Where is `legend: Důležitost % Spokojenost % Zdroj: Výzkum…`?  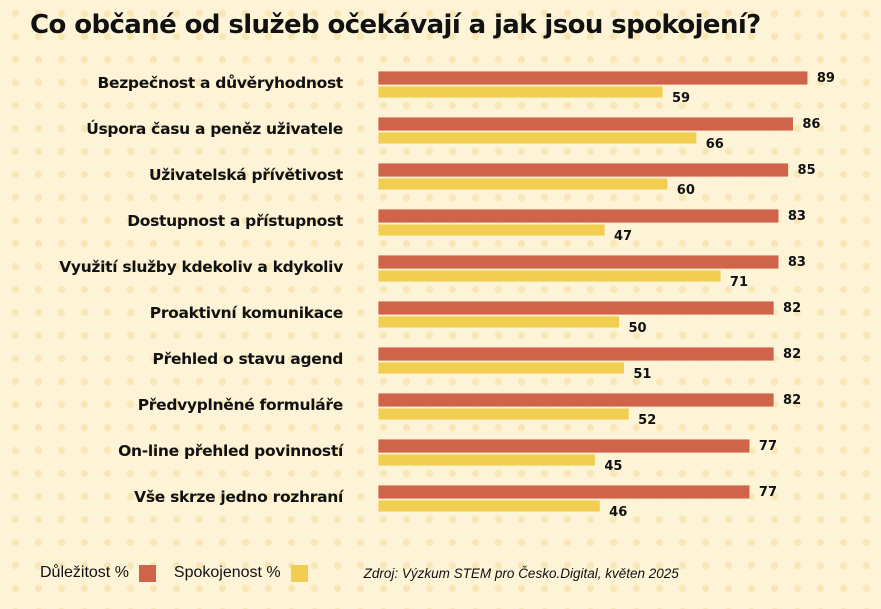 legend: Důležitost % Spokojenost % Zdroj: Výzkum… is located at coordinates (359, 573).